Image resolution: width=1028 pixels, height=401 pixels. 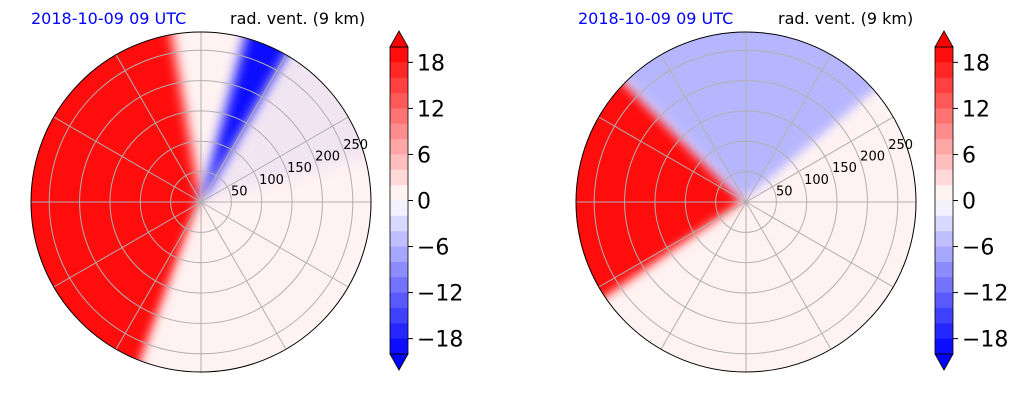 I want to click on panel-1-title: rad. vent. (9 km), so click(x=297, y=18).